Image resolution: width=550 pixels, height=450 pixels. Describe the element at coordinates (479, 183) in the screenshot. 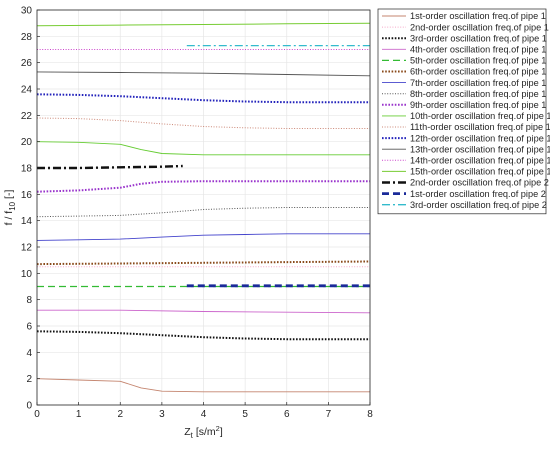

I see `legend-entry-label: 2nd-order oscillation freq.of pipe 2` at that location.